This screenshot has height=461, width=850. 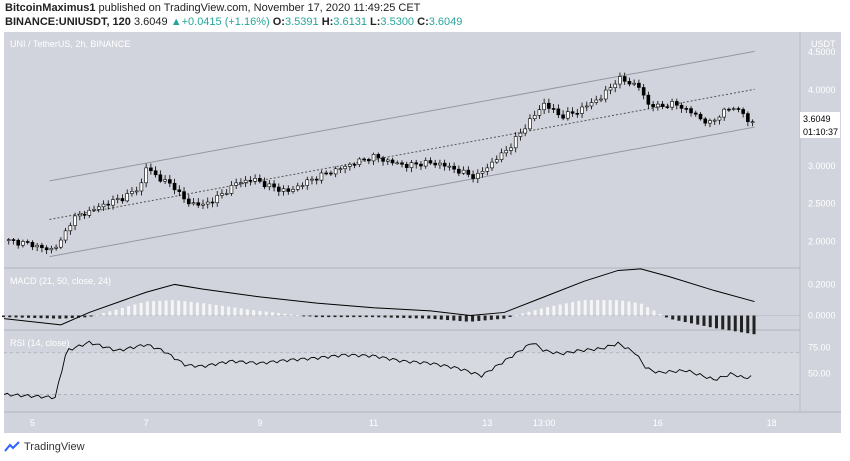 I want to click on last-price-label: 3.6049, so click(x=817, y=119).